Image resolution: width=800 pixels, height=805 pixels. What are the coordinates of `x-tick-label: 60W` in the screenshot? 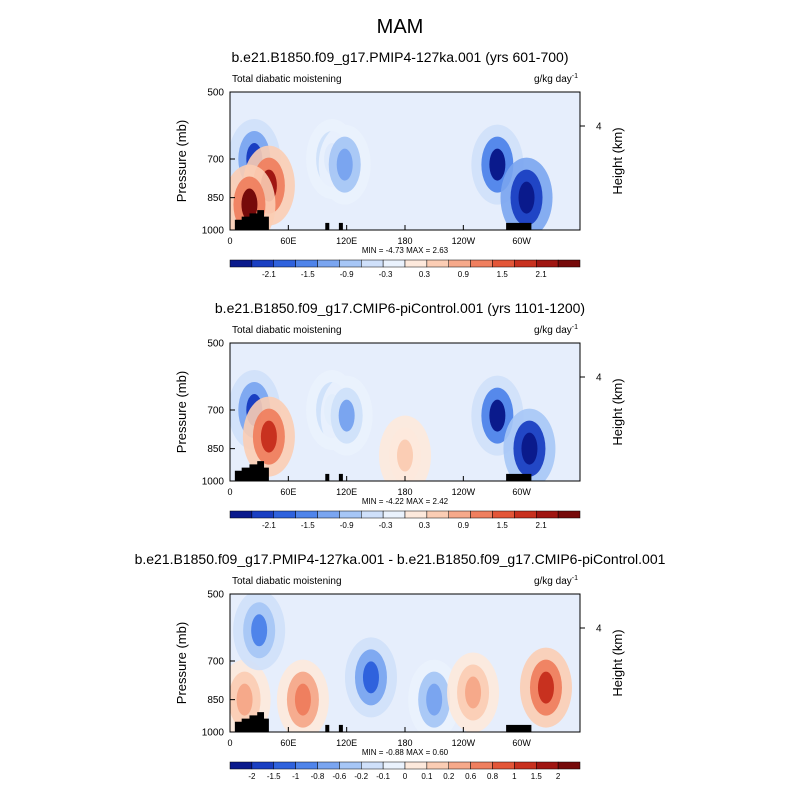 It's located at (521, 492).